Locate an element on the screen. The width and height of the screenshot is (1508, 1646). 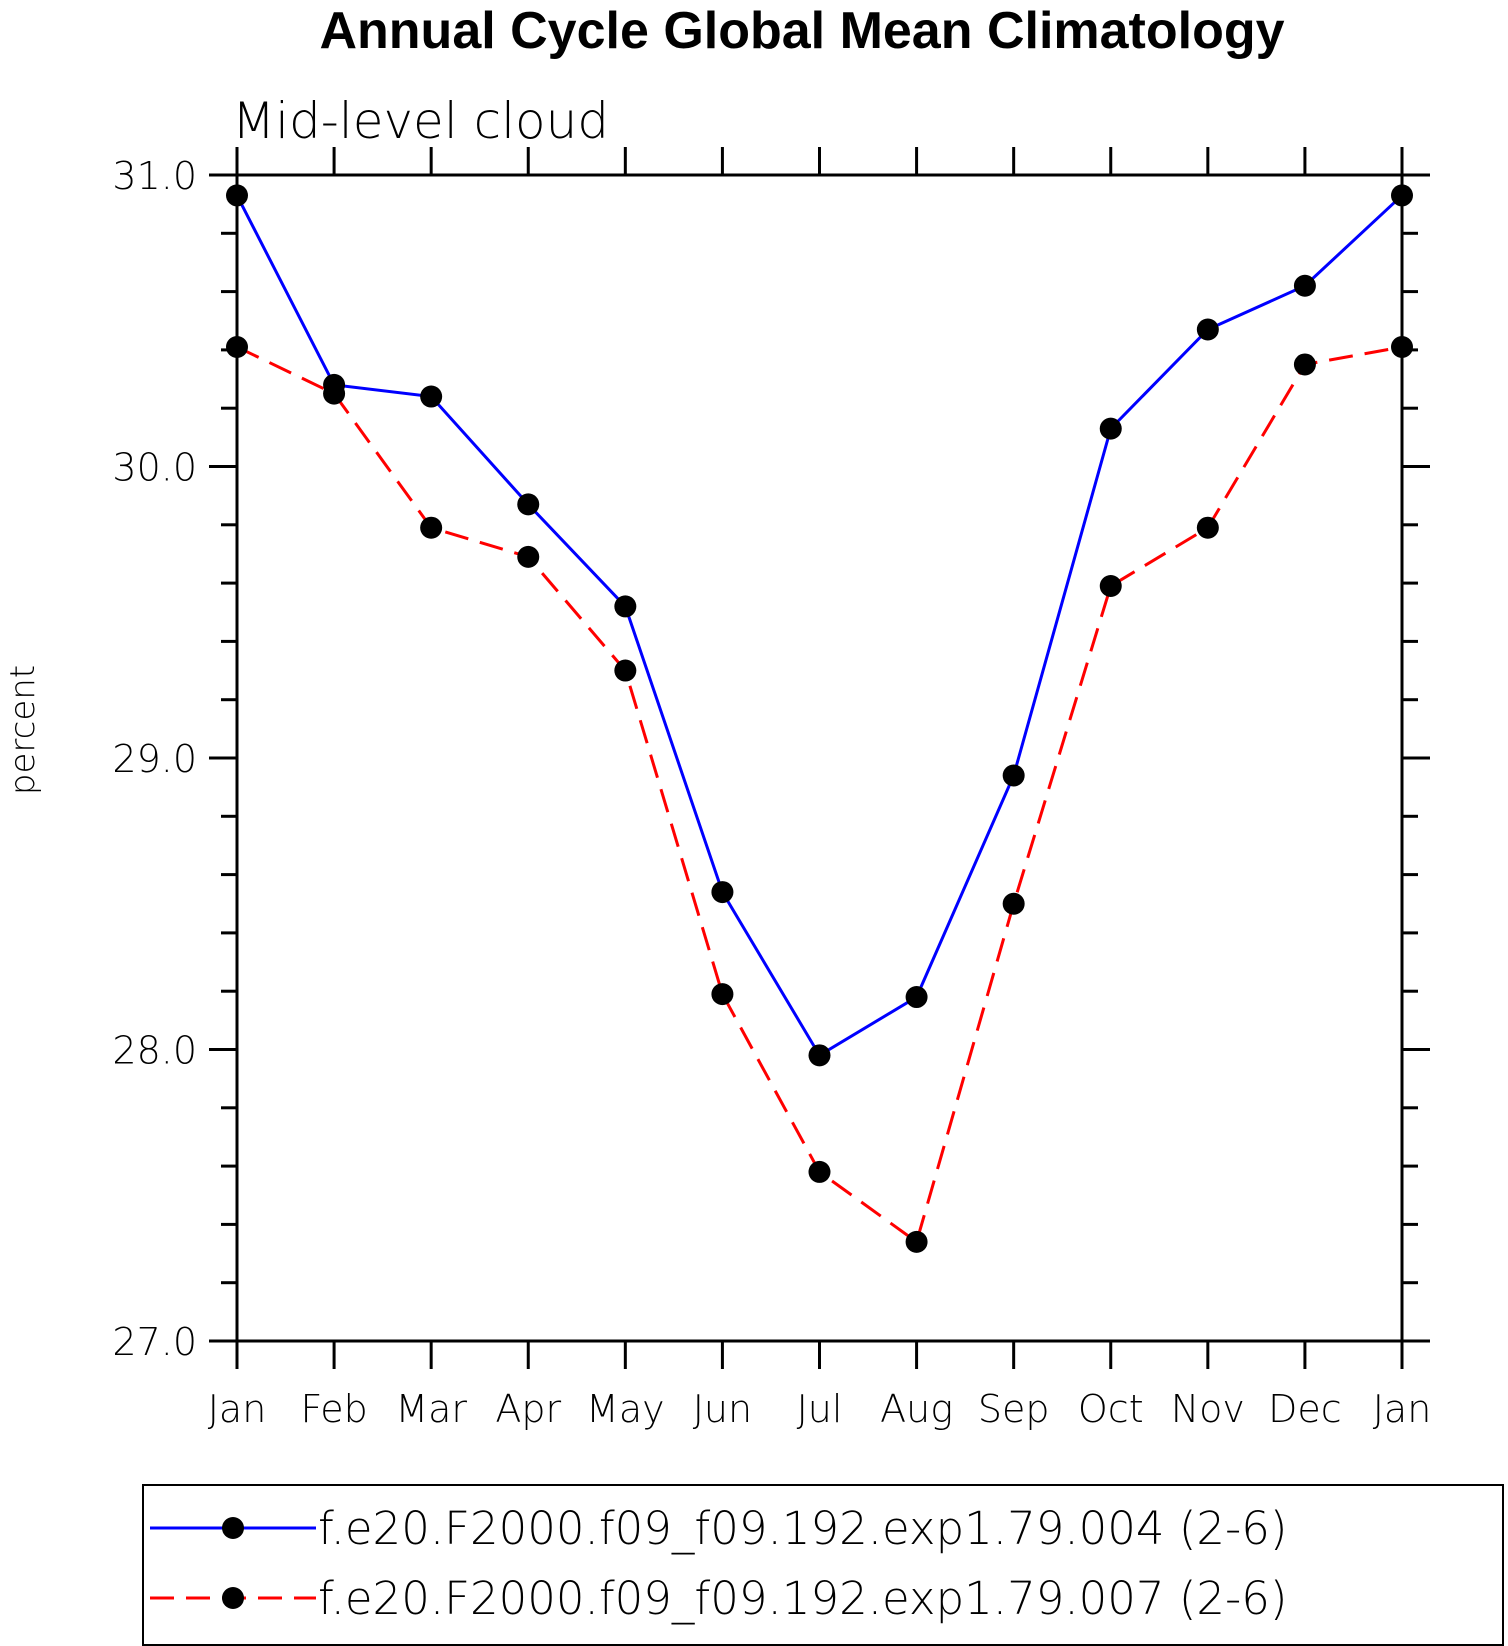
y-tick-label: 31.0 is located at coordinates (154, 176).